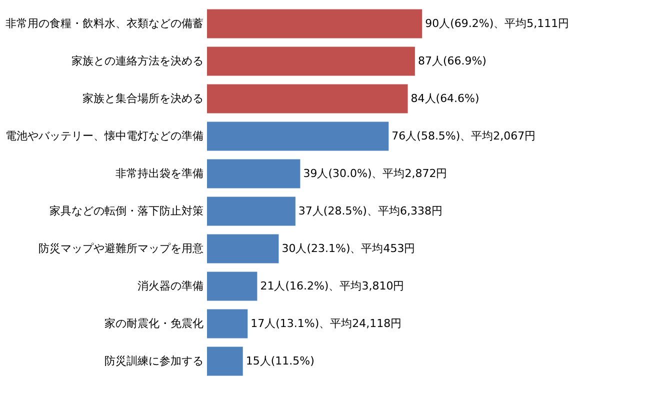 This screenshot has width=650, height=397. Describe the element at coordinates (160, 173) in the screenshot. I see `y-tick-label: 非常持出袋を準備` at that location.